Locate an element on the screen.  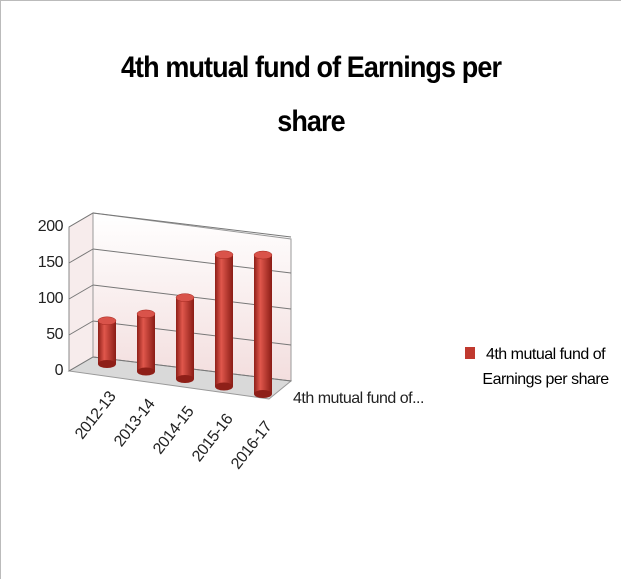
legend: 4th mutual fund of Earnings per share is located at coordinates (540, 367).